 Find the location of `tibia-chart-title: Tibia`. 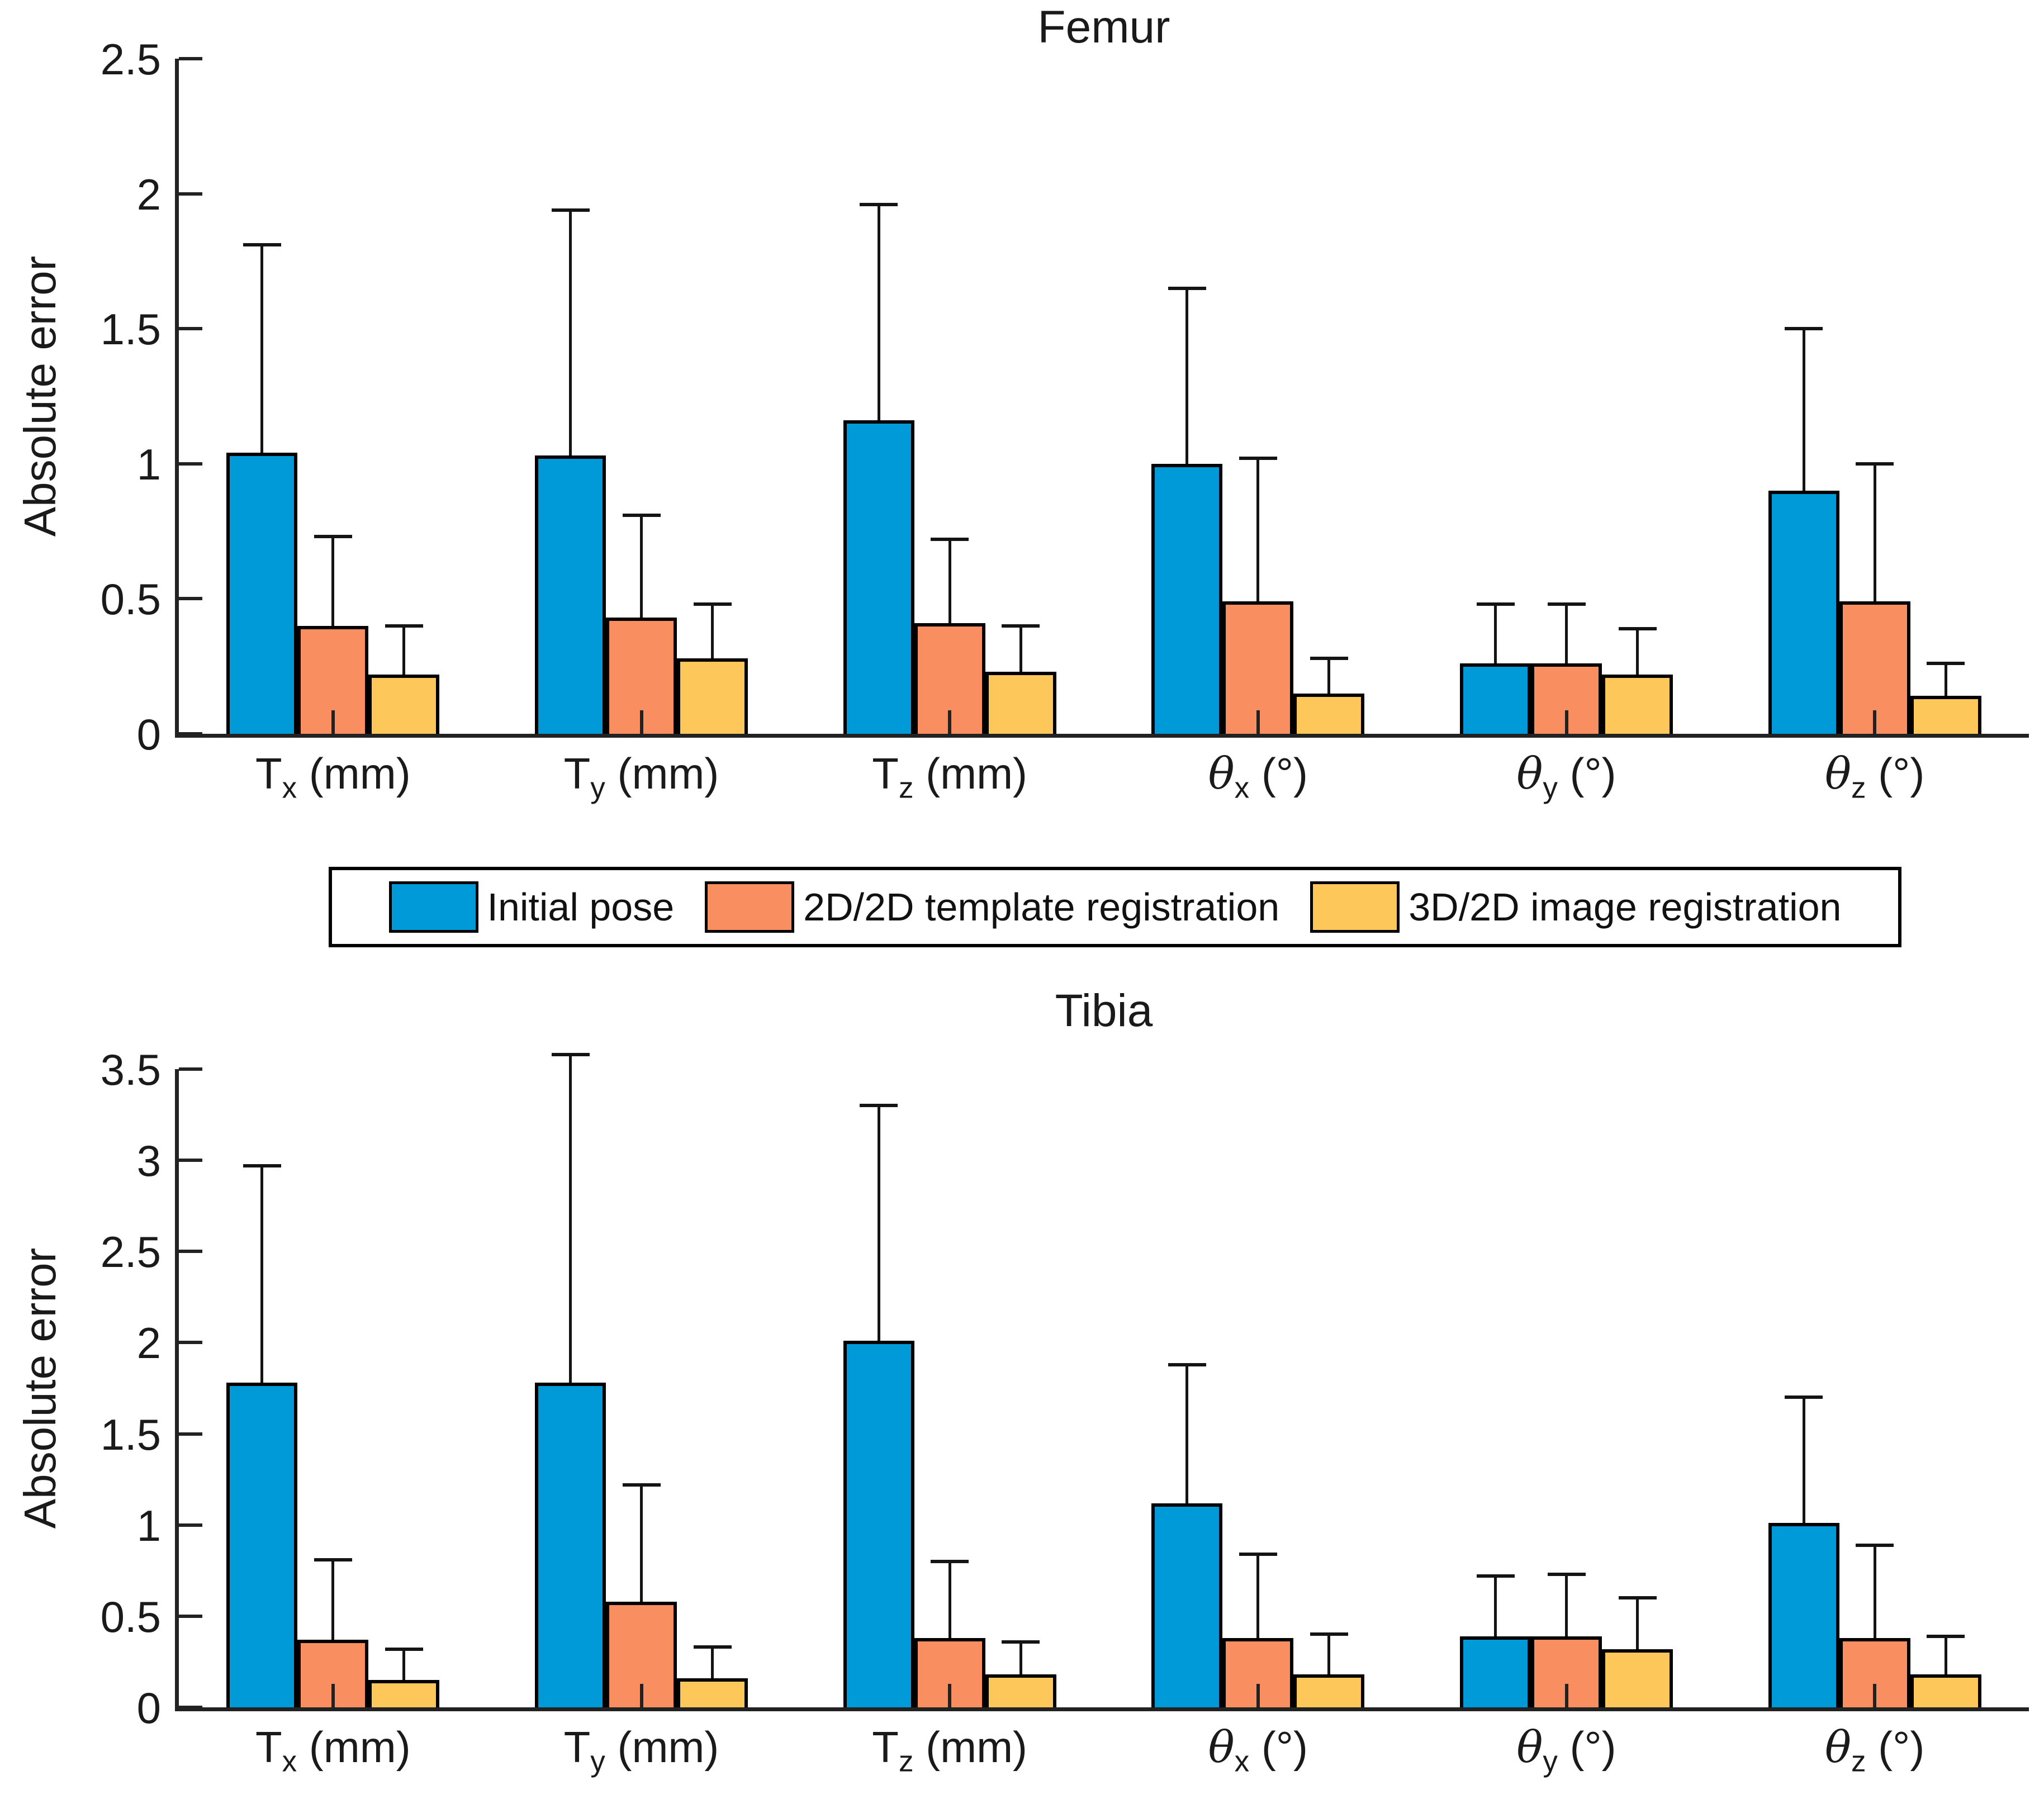

tibia-chart-title: Tibia is located at coordinates (1104, 1010).